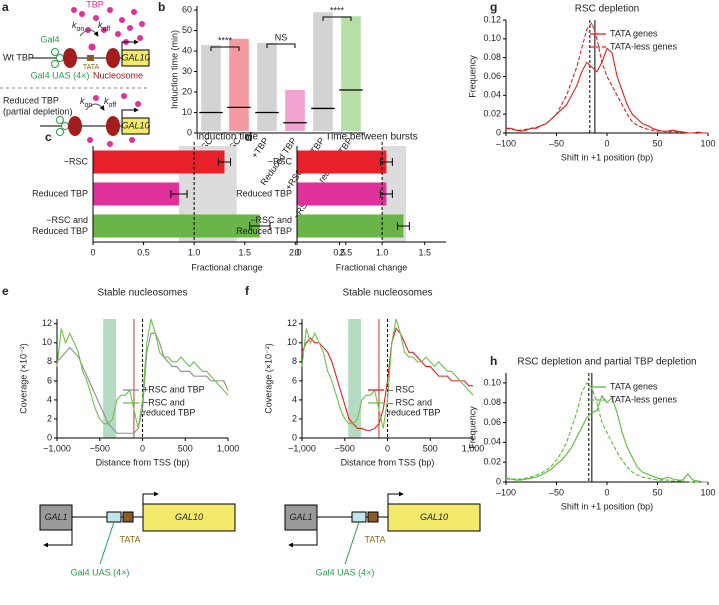 The width and height of the screenshot is (719, 605). I want to click on x-tick-label: 0.5, so click(143, 252).